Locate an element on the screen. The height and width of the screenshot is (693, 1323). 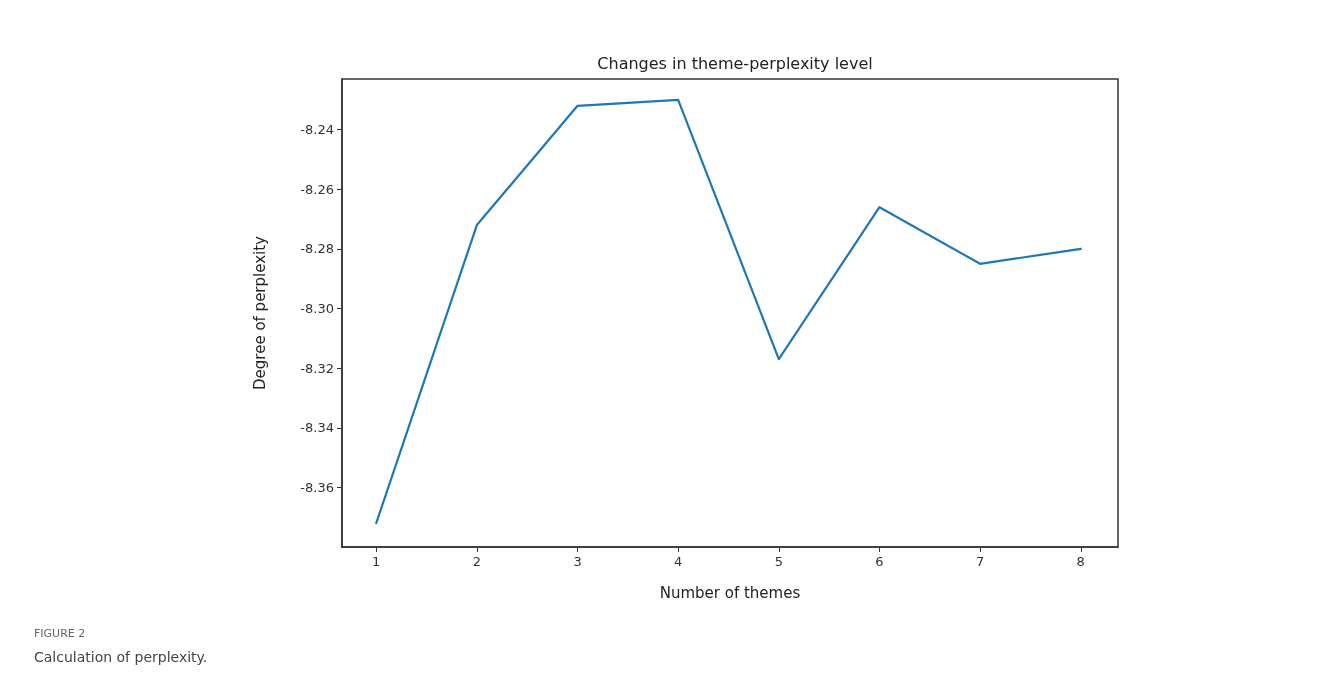
y-tick-label: -8.24 is located at coordinates (317, 130).